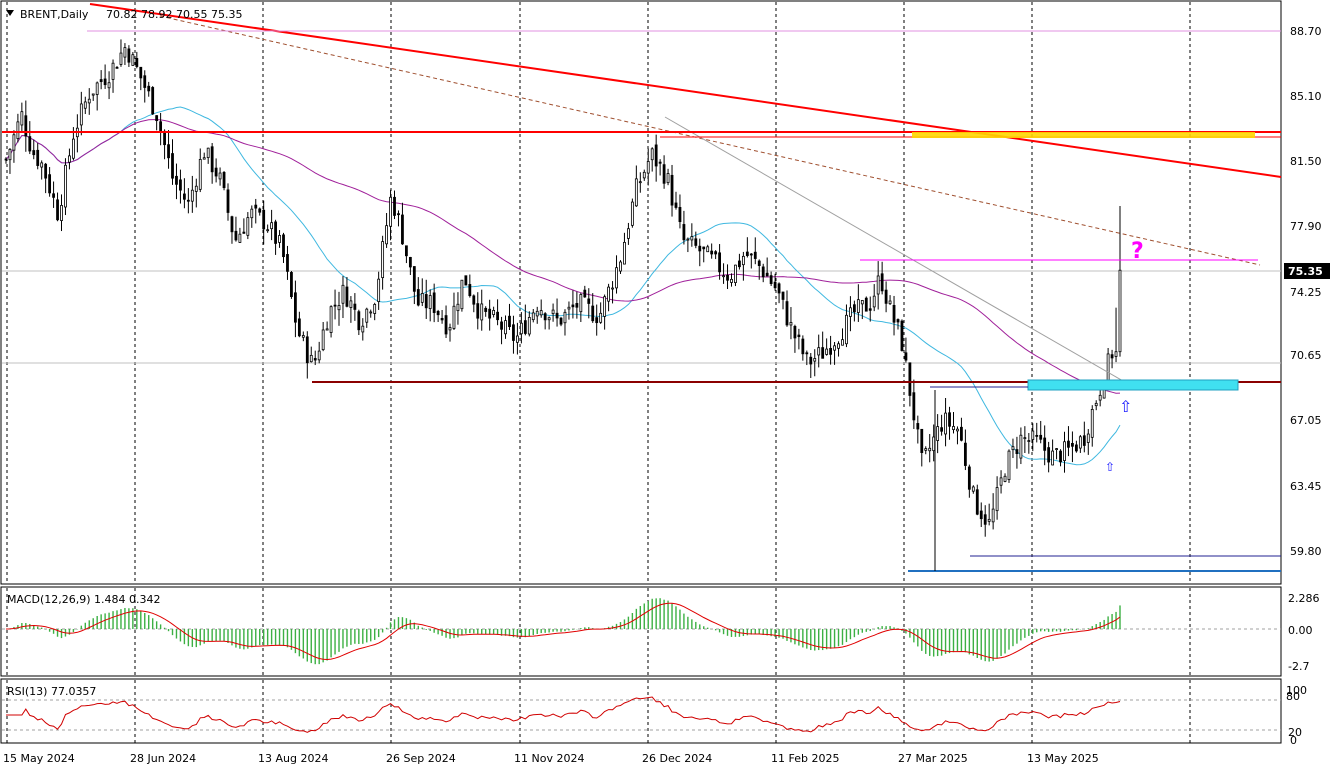 This screenshot has width=1337, height=771. Describe the element at coordinates (1306, 161) in the screenshot. I see `price-tick: 81.50` at that location.